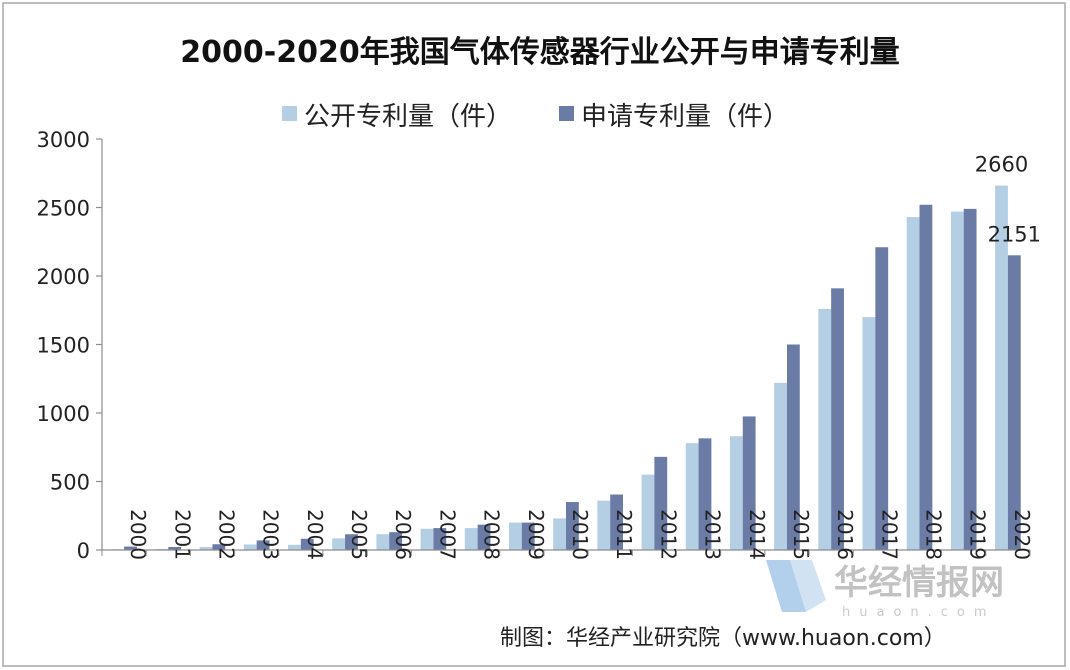 The height and width of the screenshot is (670, 1070). I want to click on watermark-url: huaon.com, so click(919, 612).